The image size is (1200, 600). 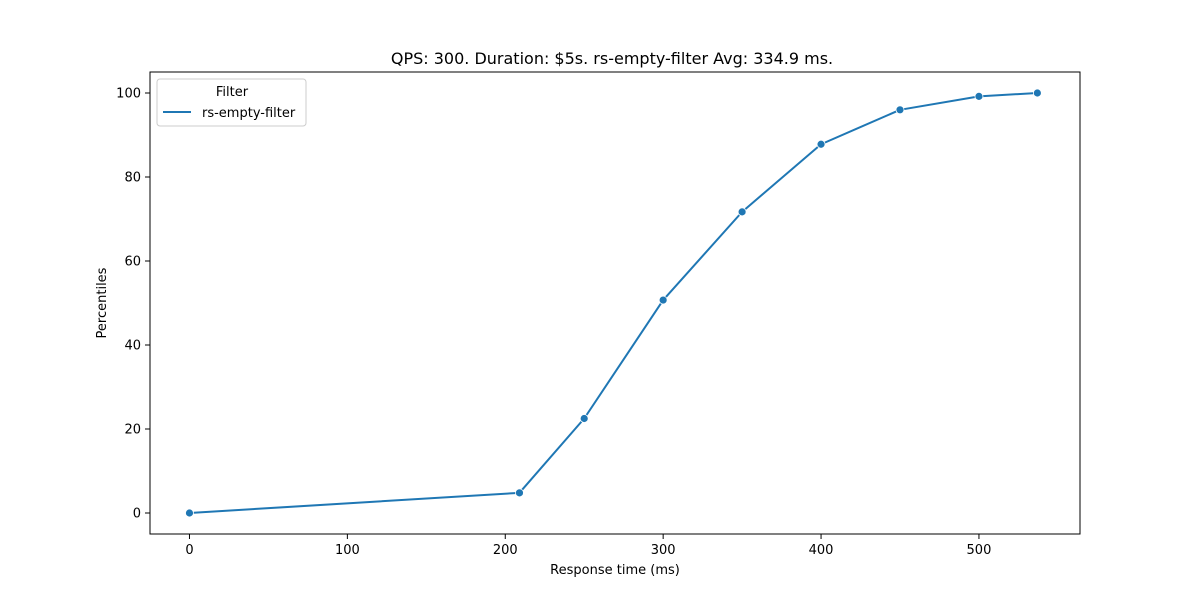 What do you see at coordinates (132, 262) in the screenshot?
I see `y-tick-label: 60` at bounding box center [132, 262].